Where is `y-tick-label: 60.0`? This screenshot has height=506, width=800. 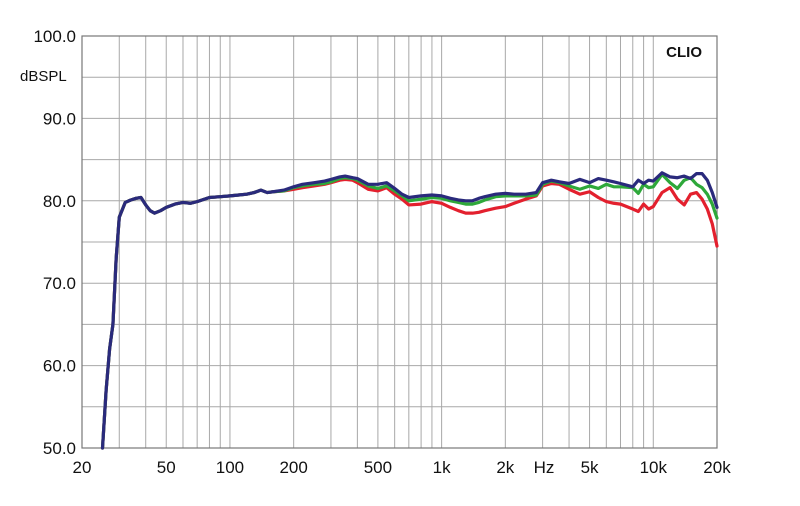
y-tick-label: 60.0 is located at coordinates (59, 366).